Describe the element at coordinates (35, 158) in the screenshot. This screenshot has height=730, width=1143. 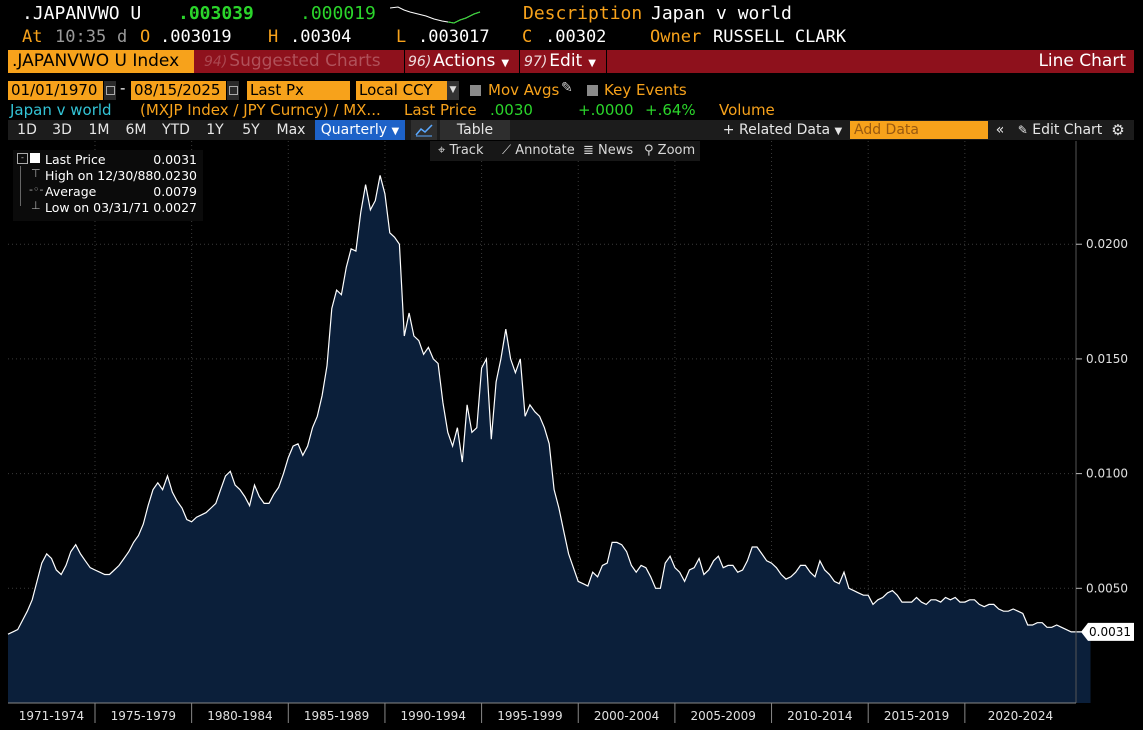
I see `series-swatch-icon` at that location.